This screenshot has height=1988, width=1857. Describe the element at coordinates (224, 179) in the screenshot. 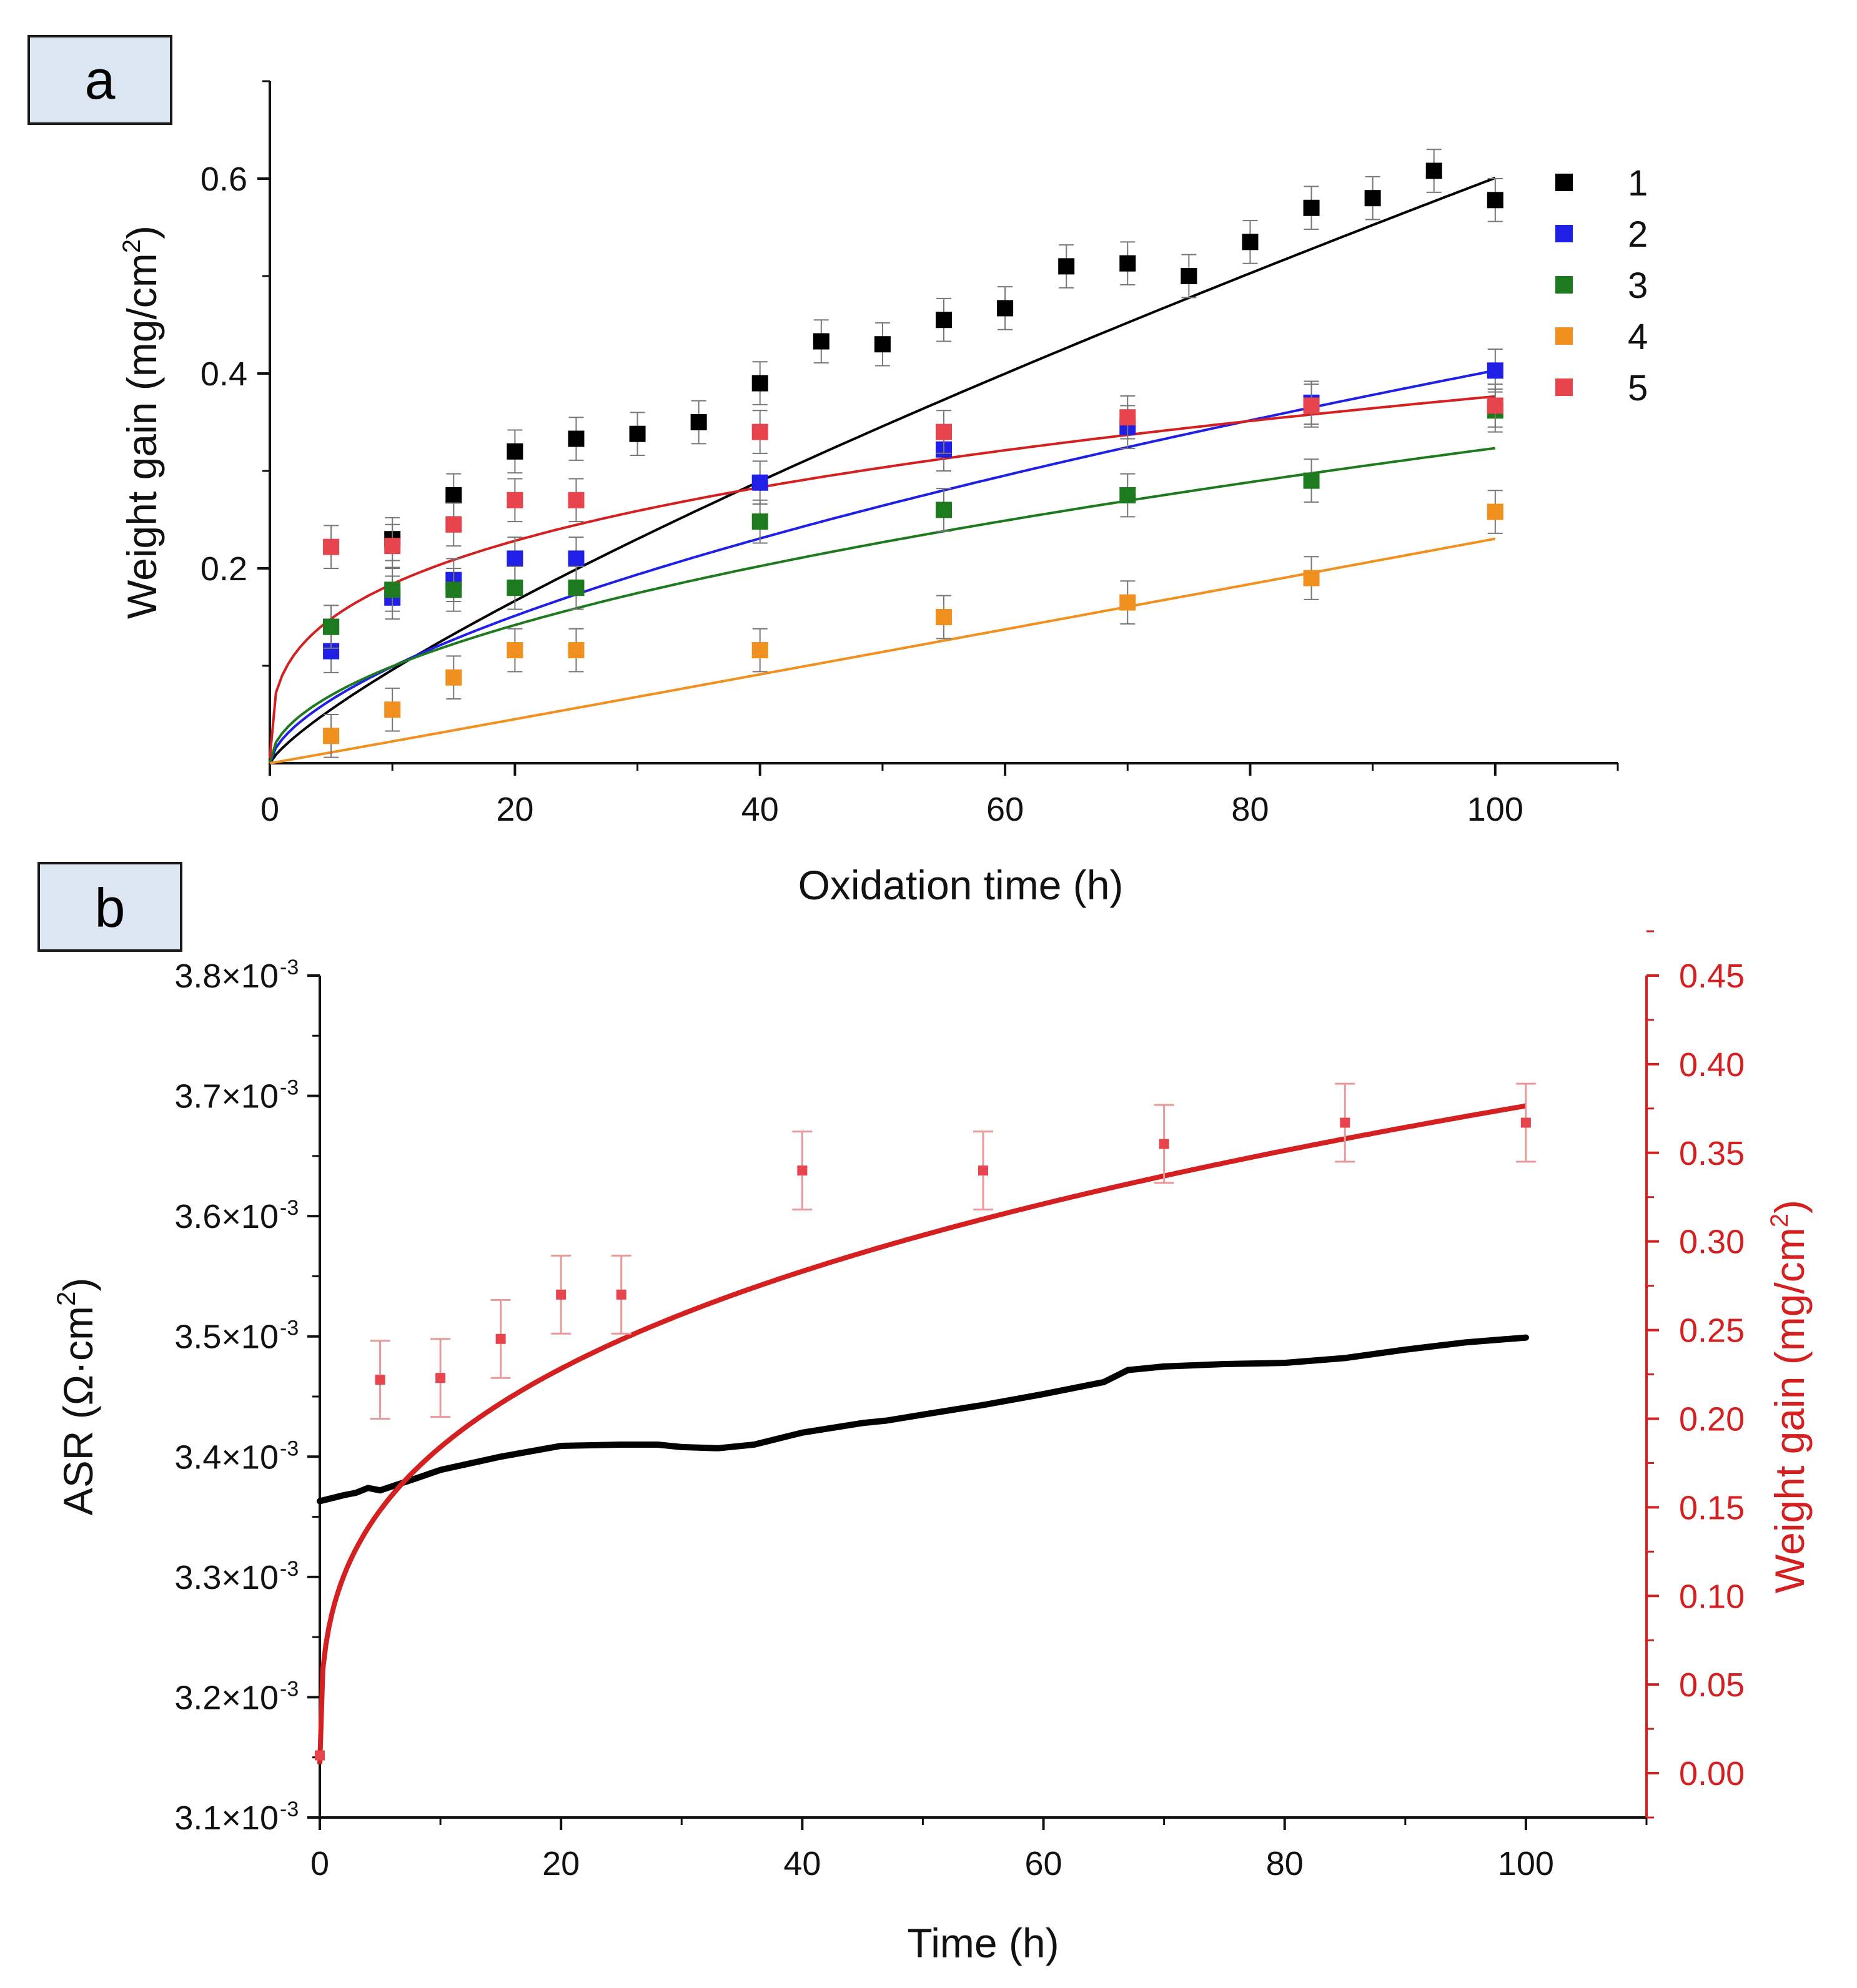

I see `panel-a-y-tick-label: 0.6` at that location.